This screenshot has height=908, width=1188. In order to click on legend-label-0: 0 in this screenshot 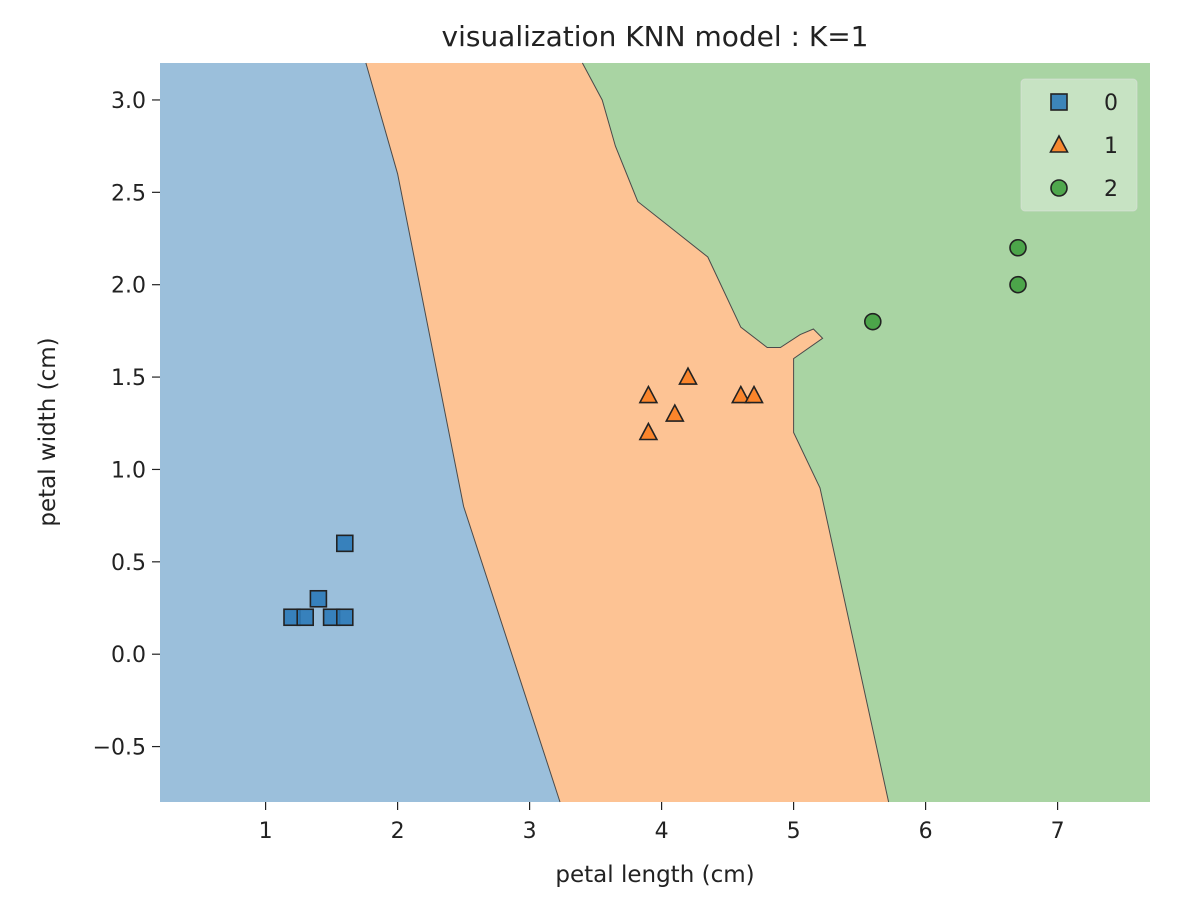, I will do `click(1111, 103)`.